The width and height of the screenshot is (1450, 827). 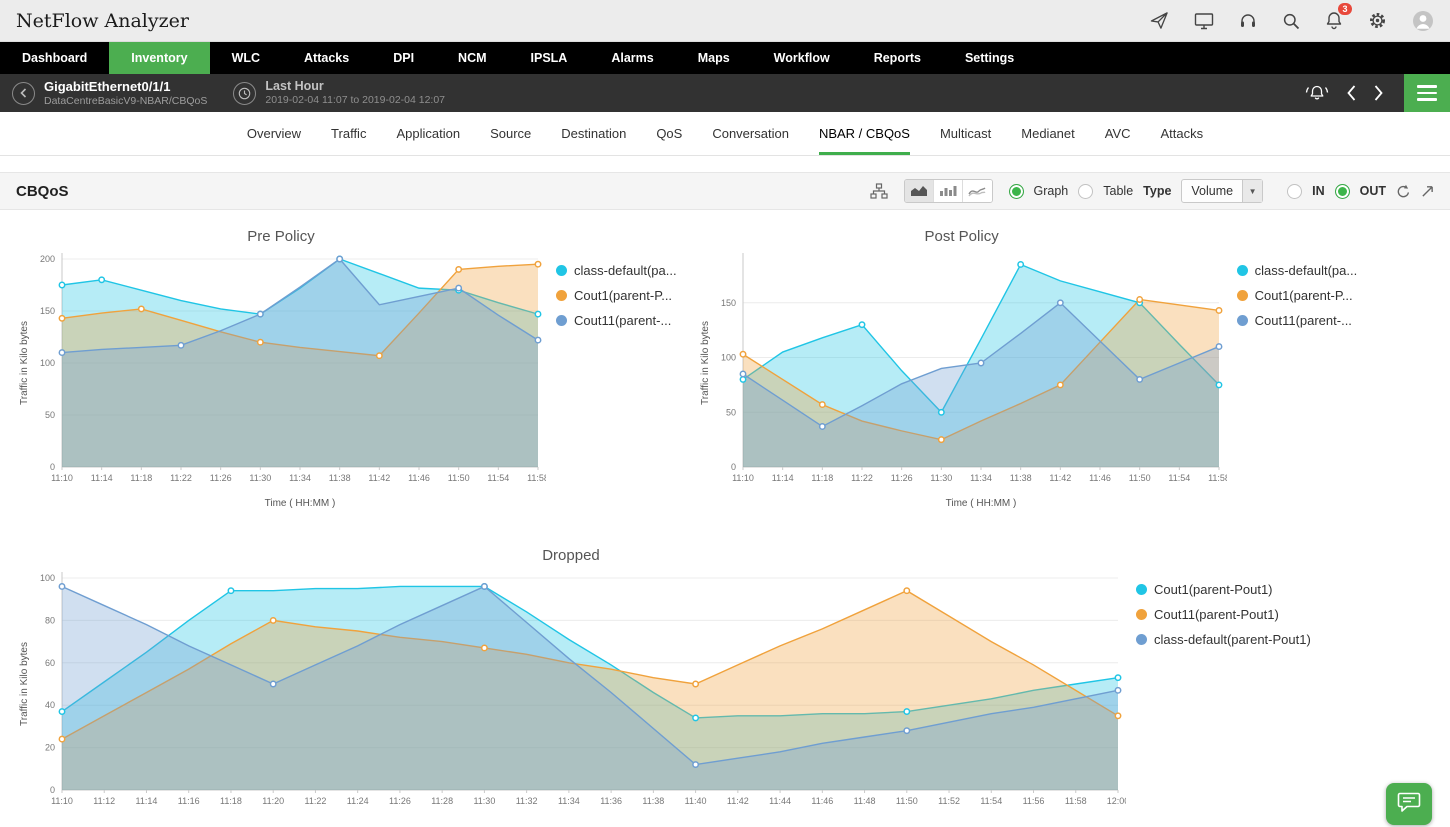 I want to click on svg-text: 200, so click(x=47, y=259).